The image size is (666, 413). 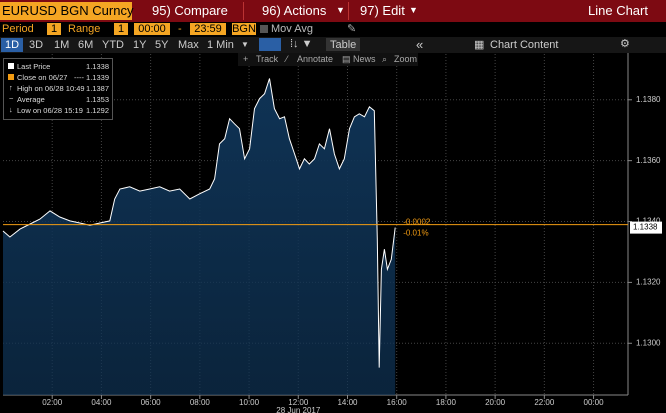 I want to click on stat-label: Low on 06/28 15:19, so click(x=50, y=110).